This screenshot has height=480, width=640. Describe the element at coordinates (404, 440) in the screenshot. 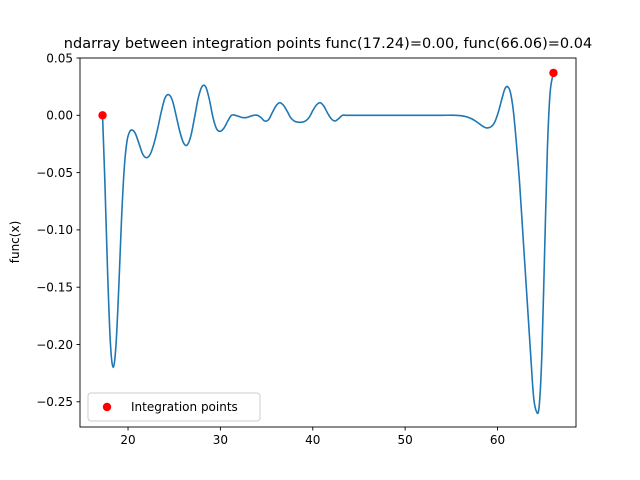

I see `x-tick-label: 50` at that location.